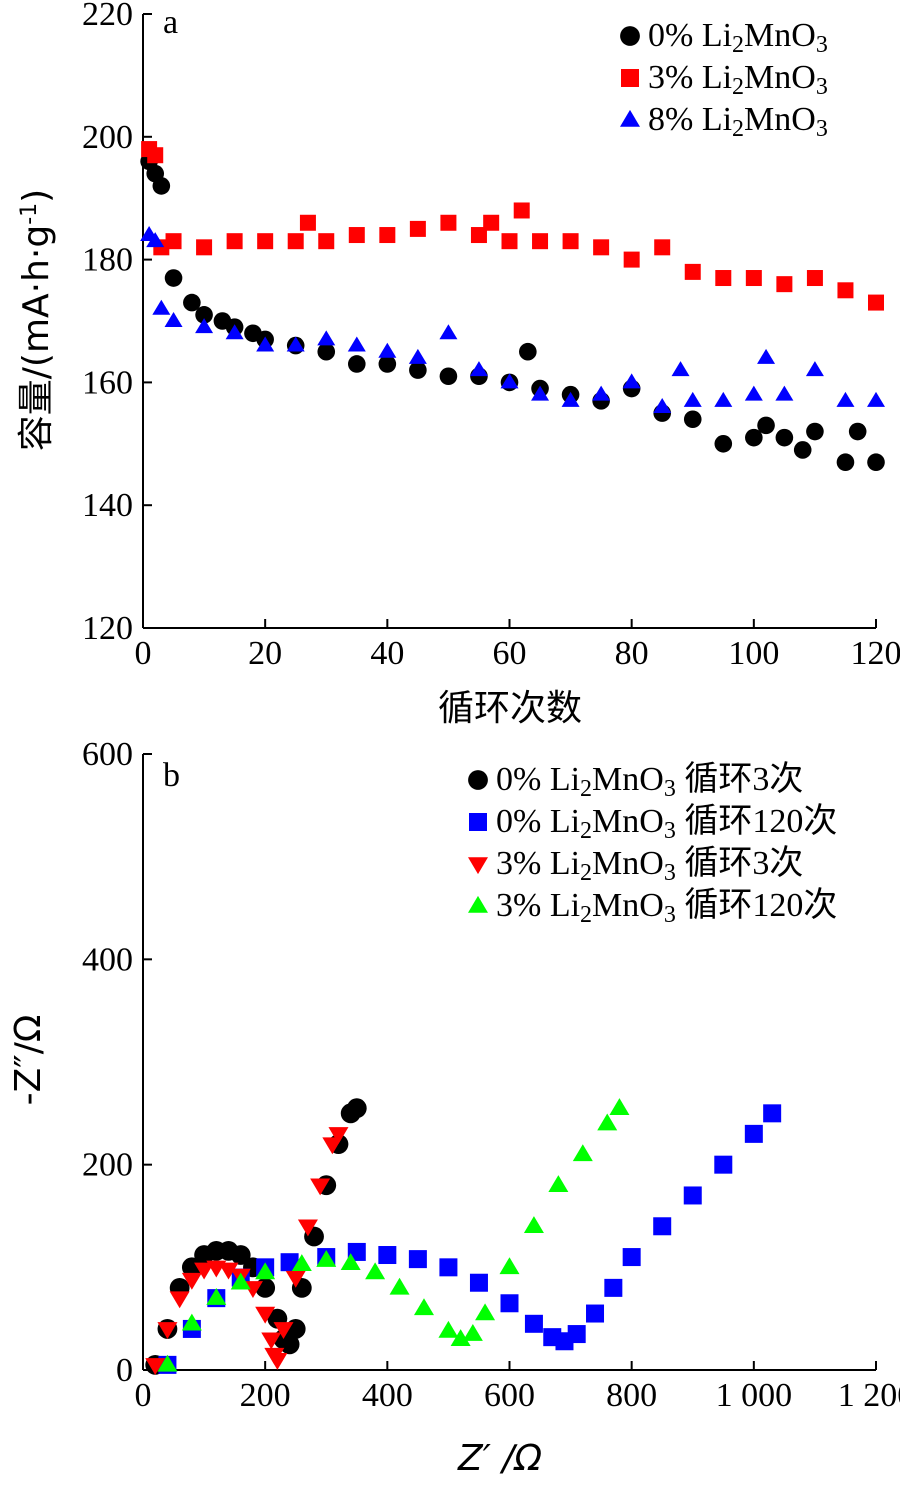  What do you see at coordinates (107, 628) in the screenshot?
I see `panel-a-y-tick-label: 120` at bounding box center [107, 628].